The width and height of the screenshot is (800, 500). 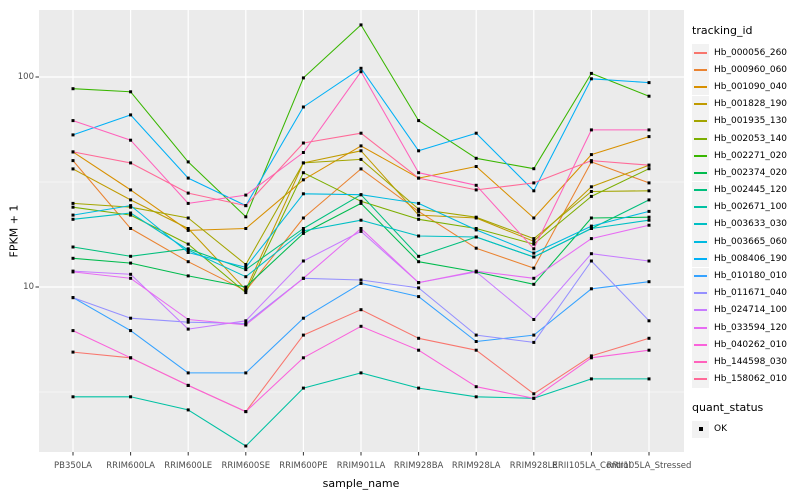 I want to click on legend-item-label: Hb_002053_140, so click(x=751, y=138).